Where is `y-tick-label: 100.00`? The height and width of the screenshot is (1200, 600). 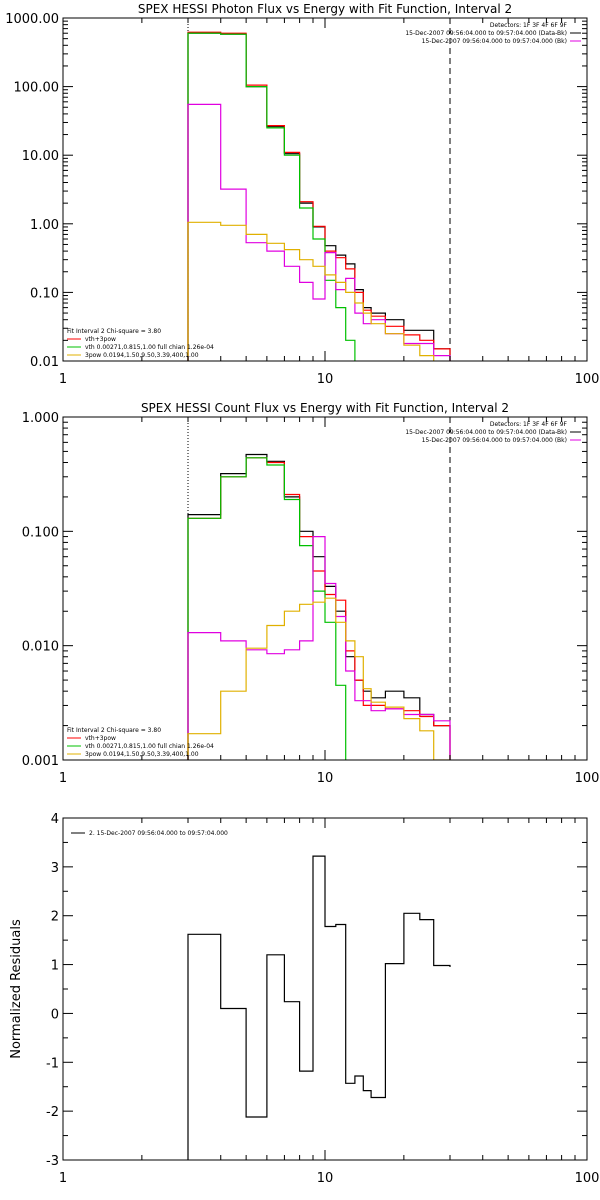 y-tick-label: 100.00 is located at coordinates (37, 88).